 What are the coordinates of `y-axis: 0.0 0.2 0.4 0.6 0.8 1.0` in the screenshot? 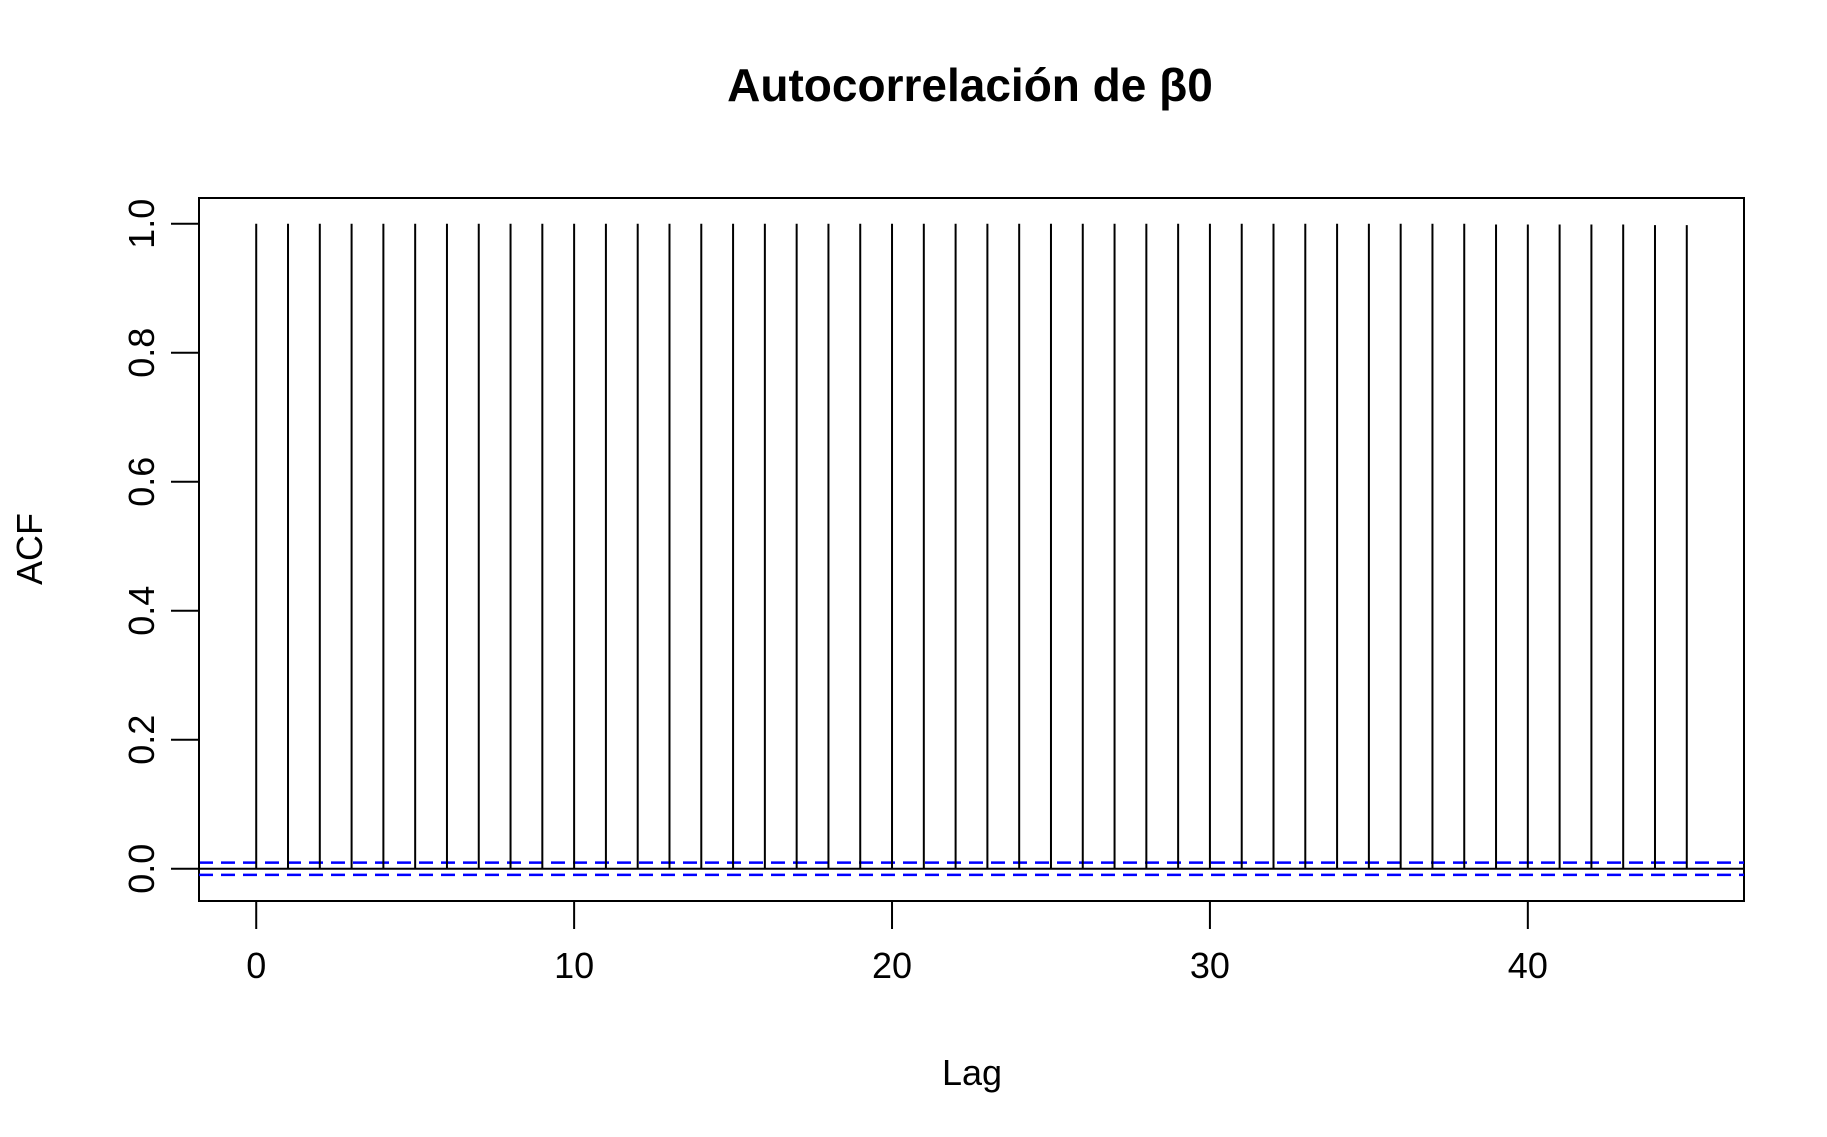 It's located at (160, 546).